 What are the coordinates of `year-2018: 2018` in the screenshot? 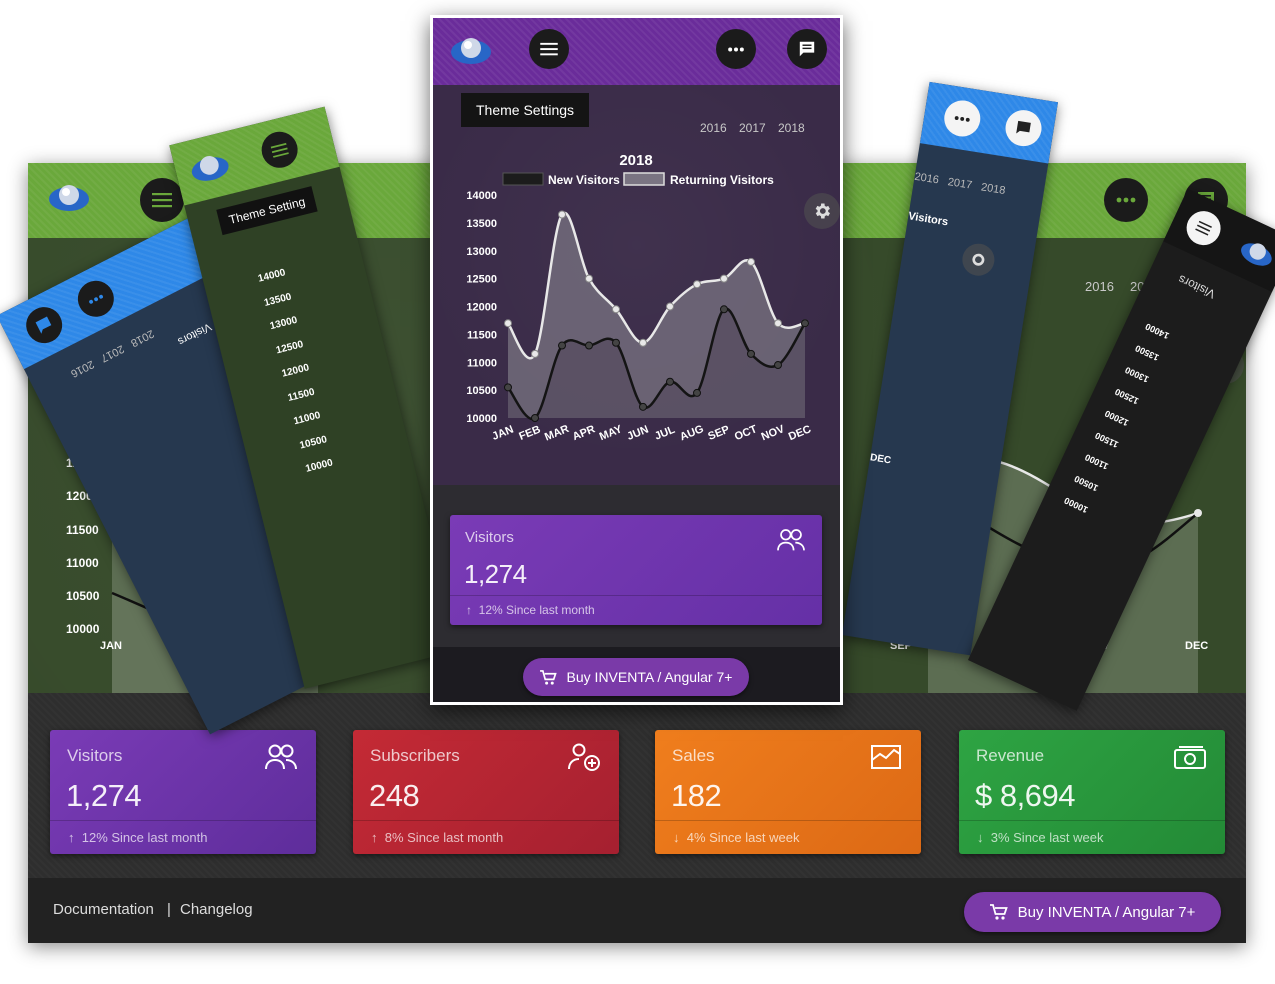 It's located at (791, 128).